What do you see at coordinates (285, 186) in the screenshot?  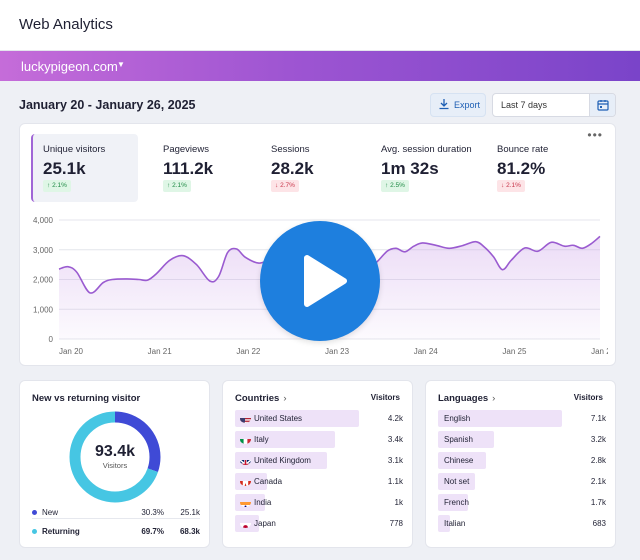 I see `metric-change-badge: ↓ 2.7%` at bounding box center [285, 186].